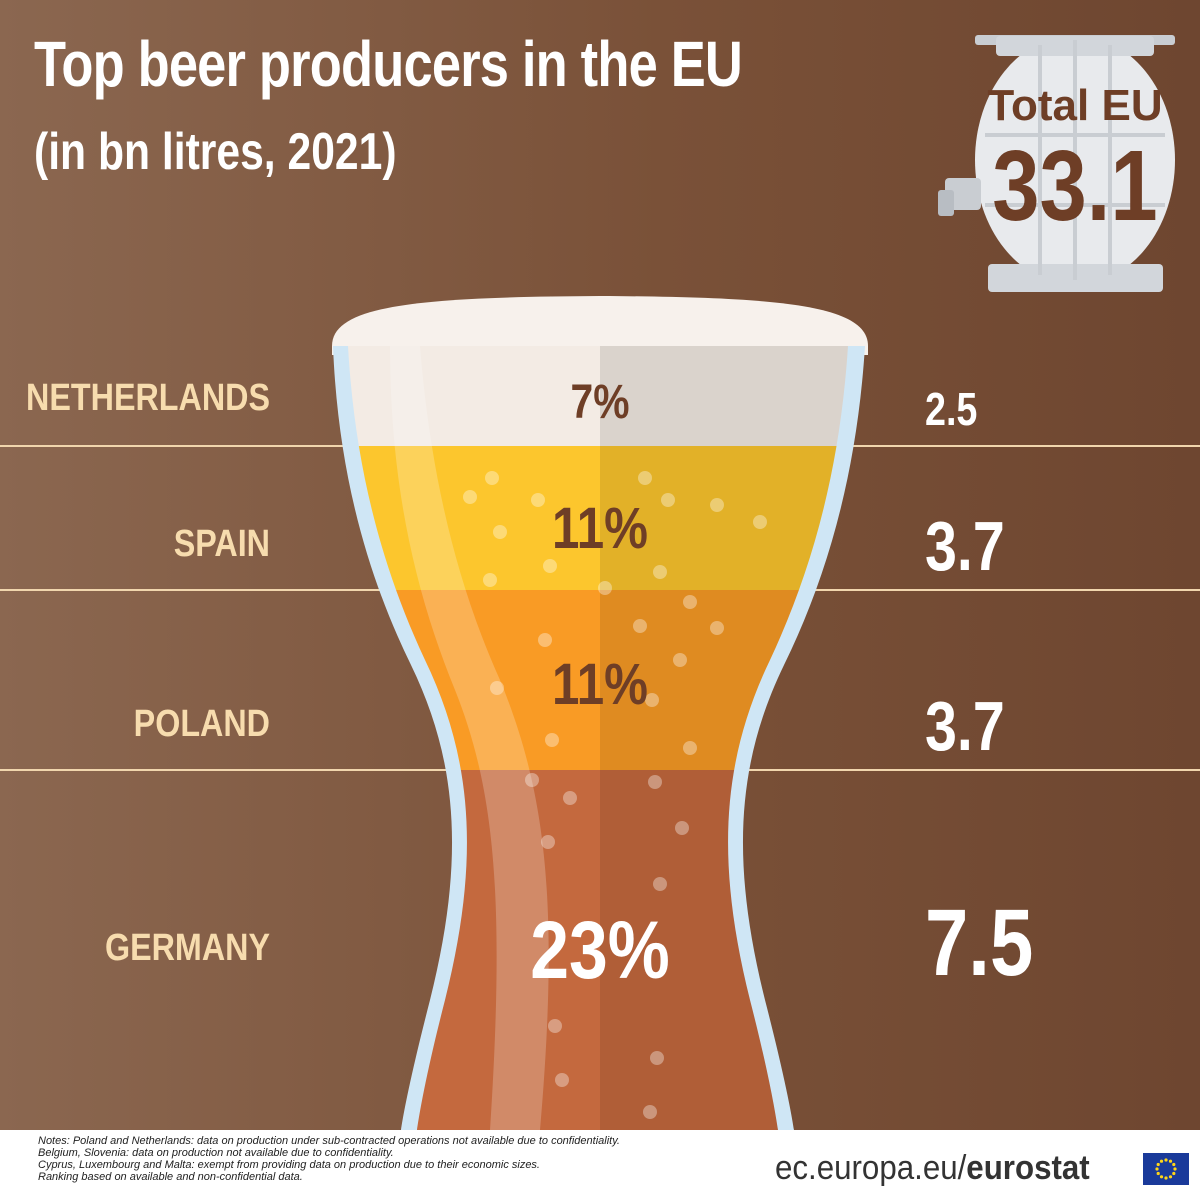  I want to click on credit-prefix: ec.europa.eu/, so click(871, 1168).